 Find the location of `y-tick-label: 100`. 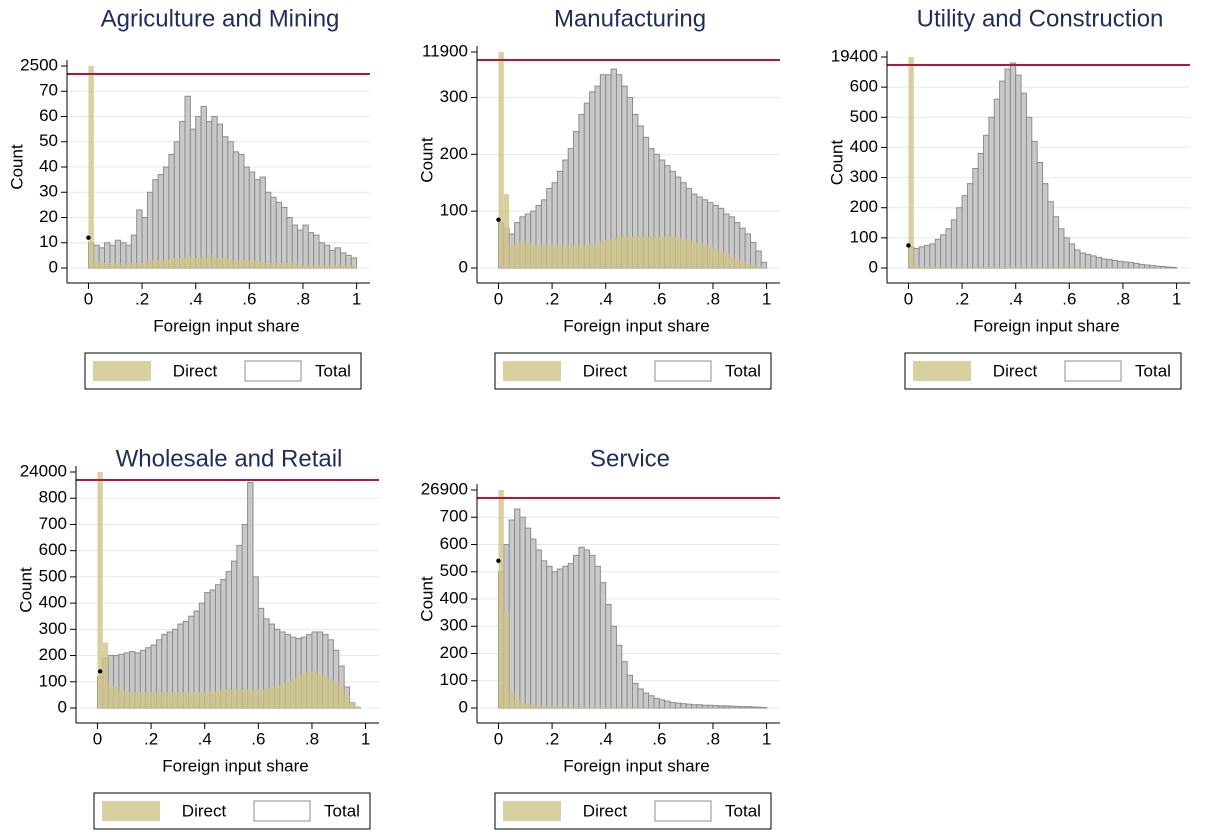

y-tick-label: 100 is located at coordinates (454, 210).